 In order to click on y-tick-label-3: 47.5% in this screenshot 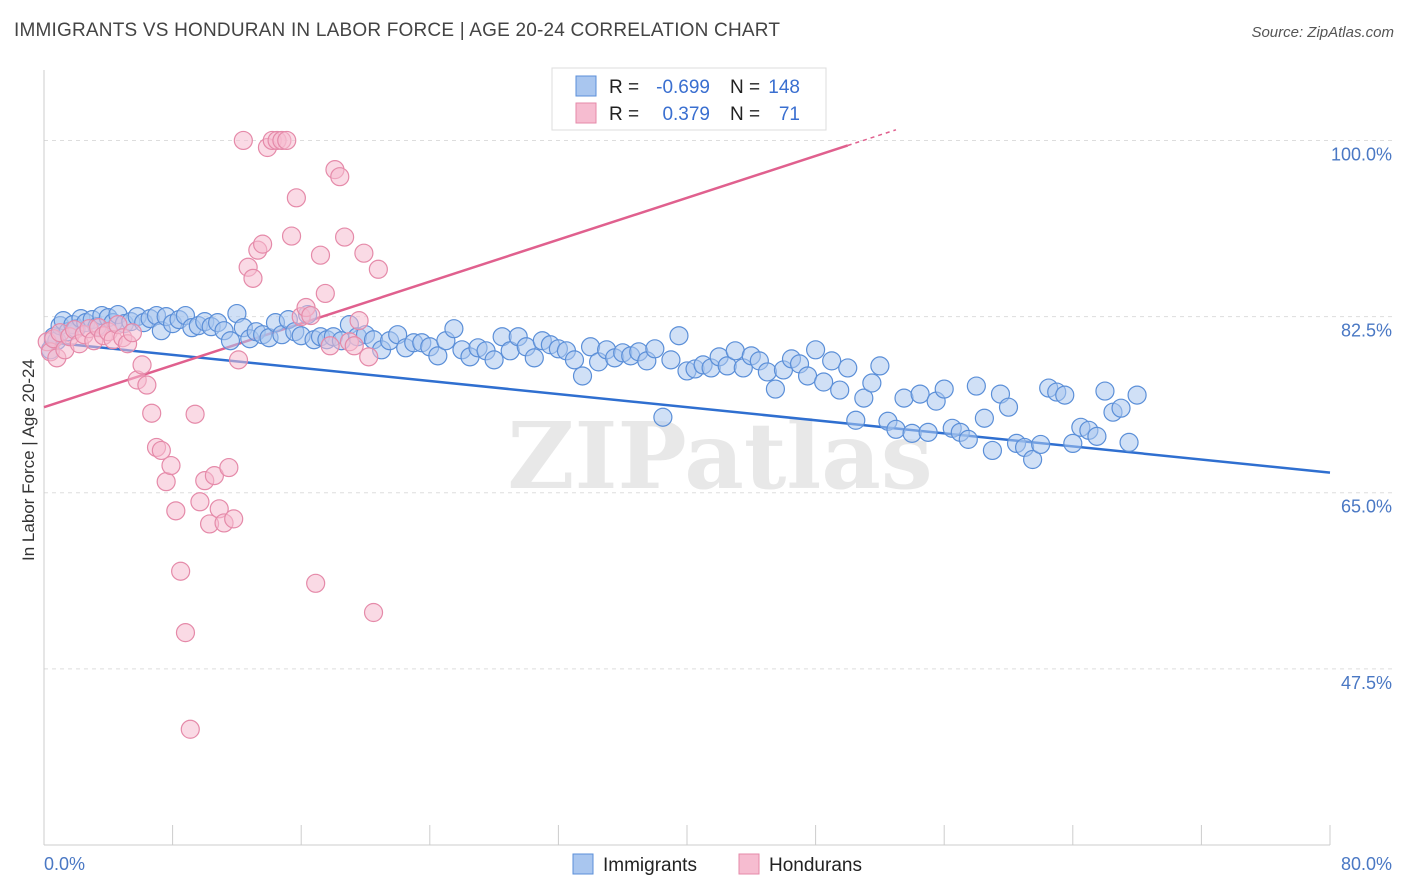, I will do `click(1366, 683)`.